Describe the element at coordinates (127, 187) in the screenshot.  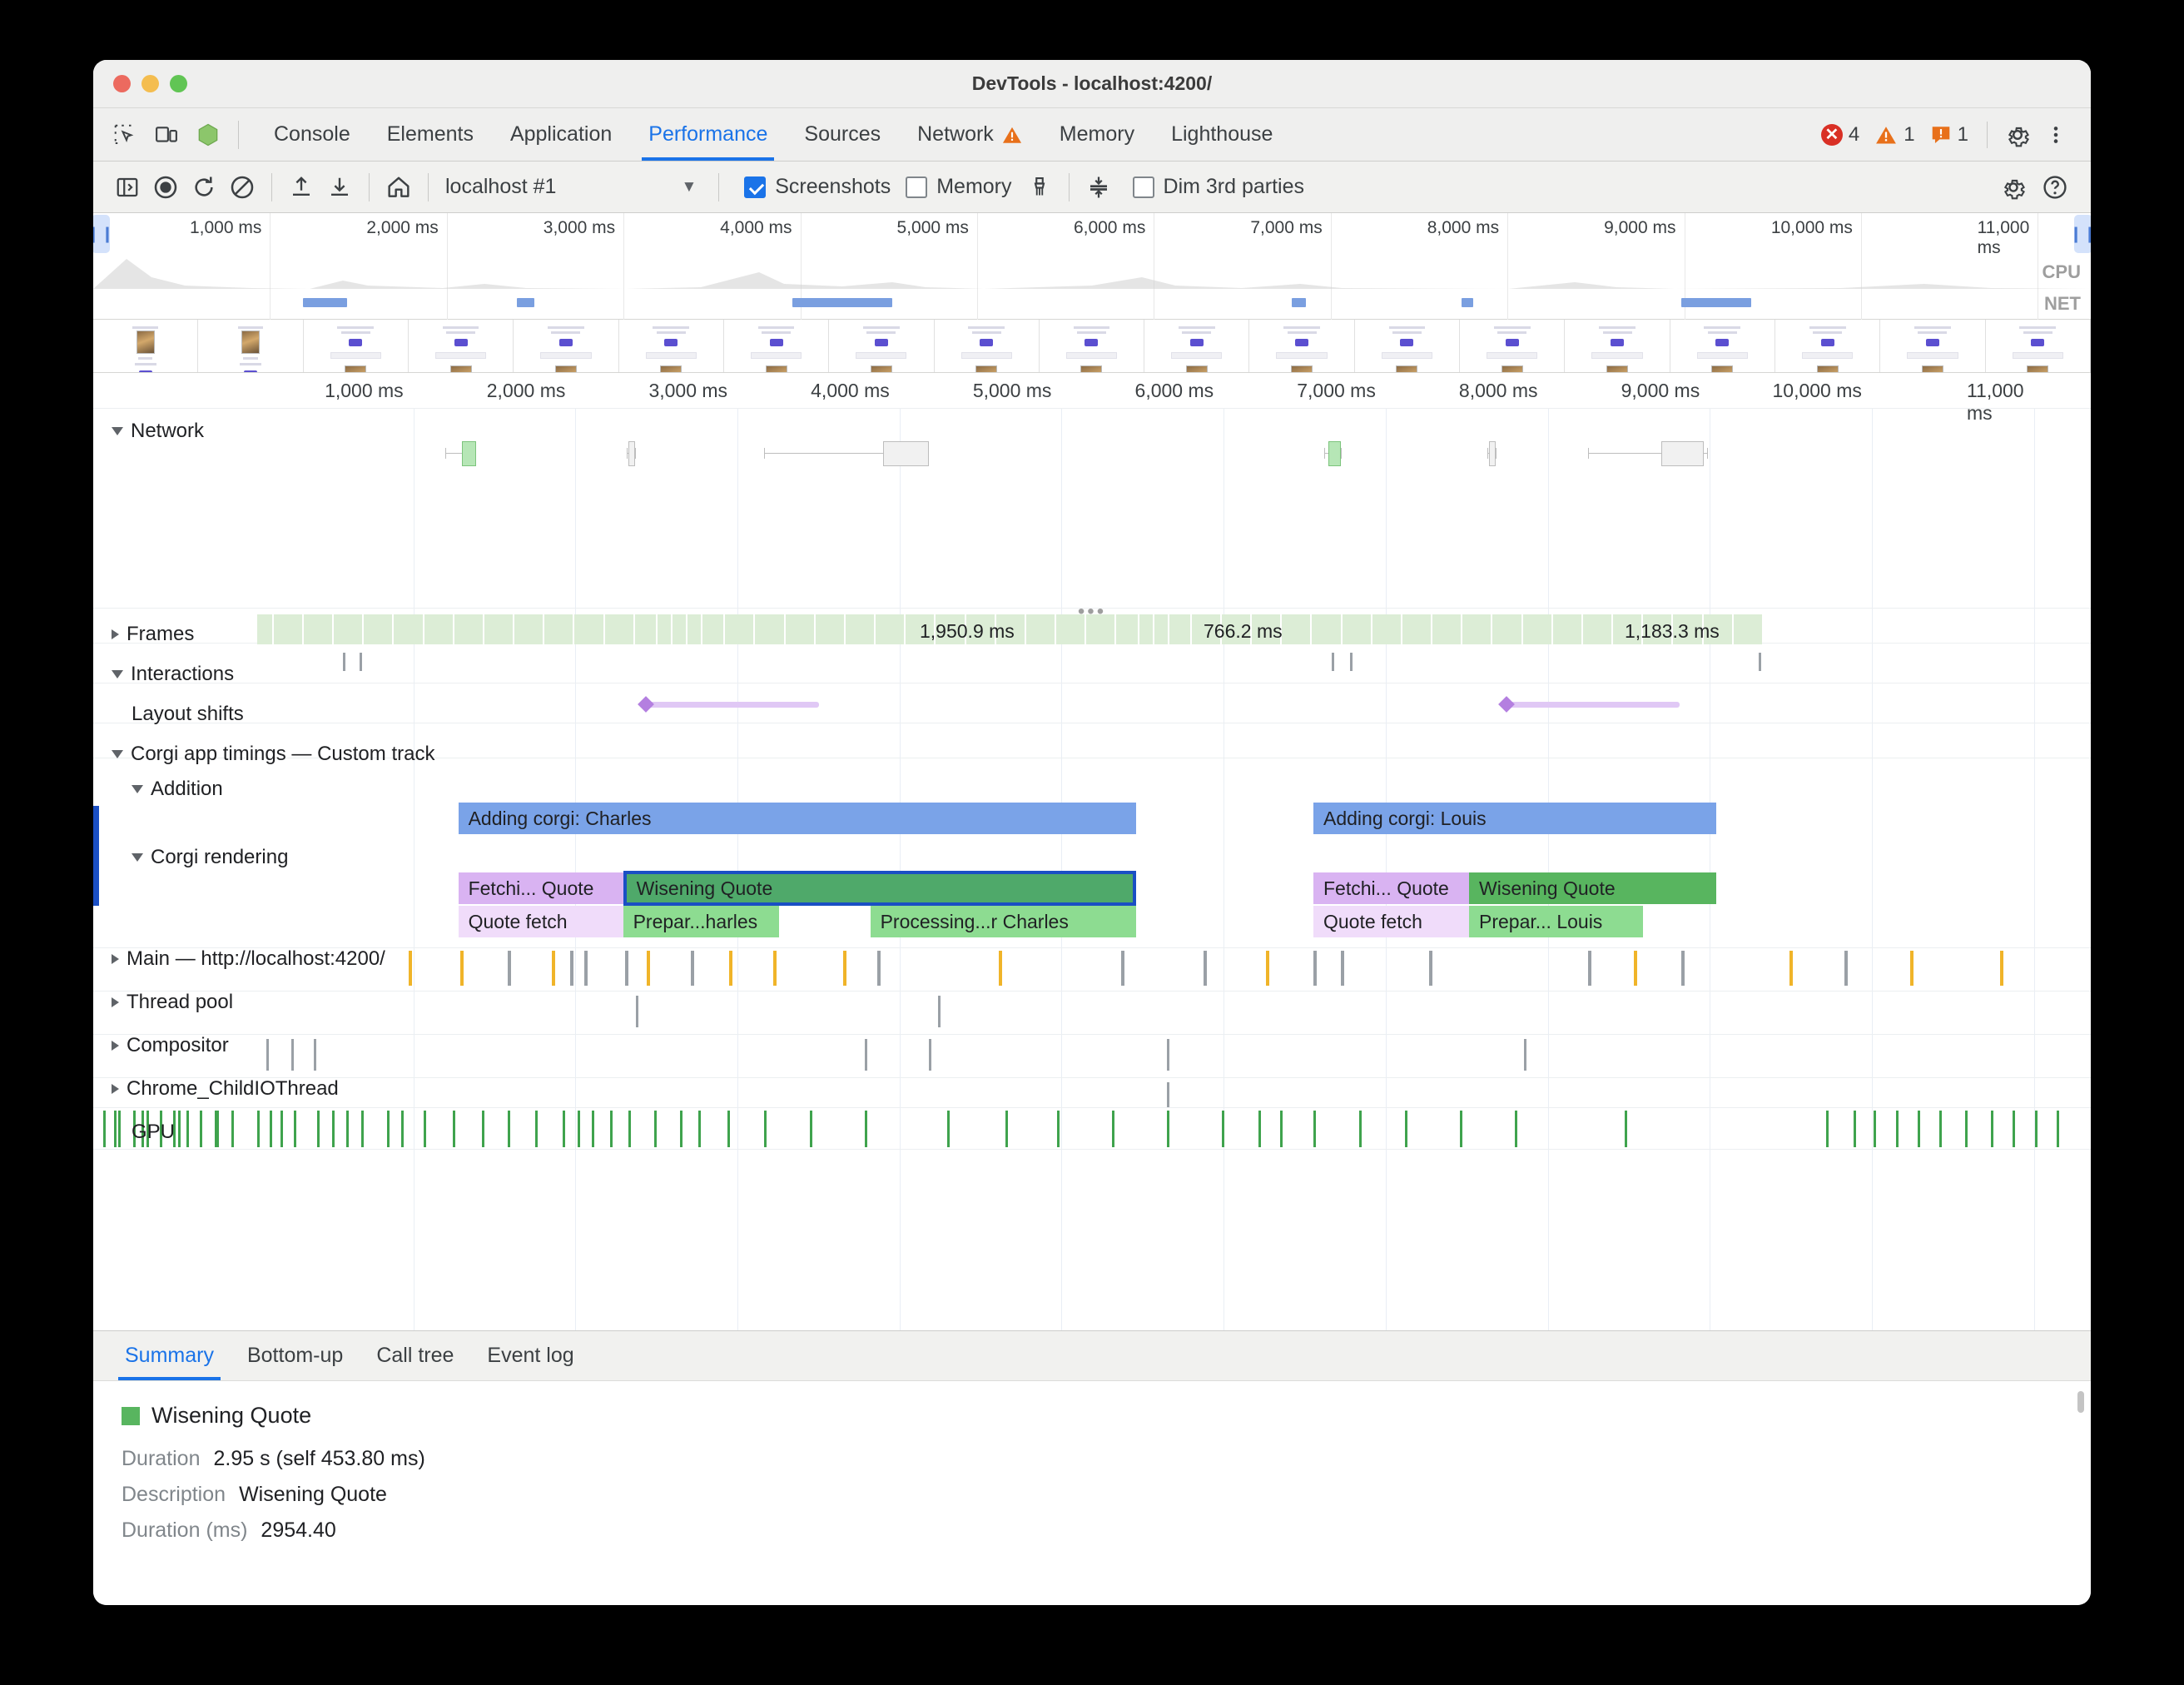
I see `sidebar-toggle-icon` at that location.